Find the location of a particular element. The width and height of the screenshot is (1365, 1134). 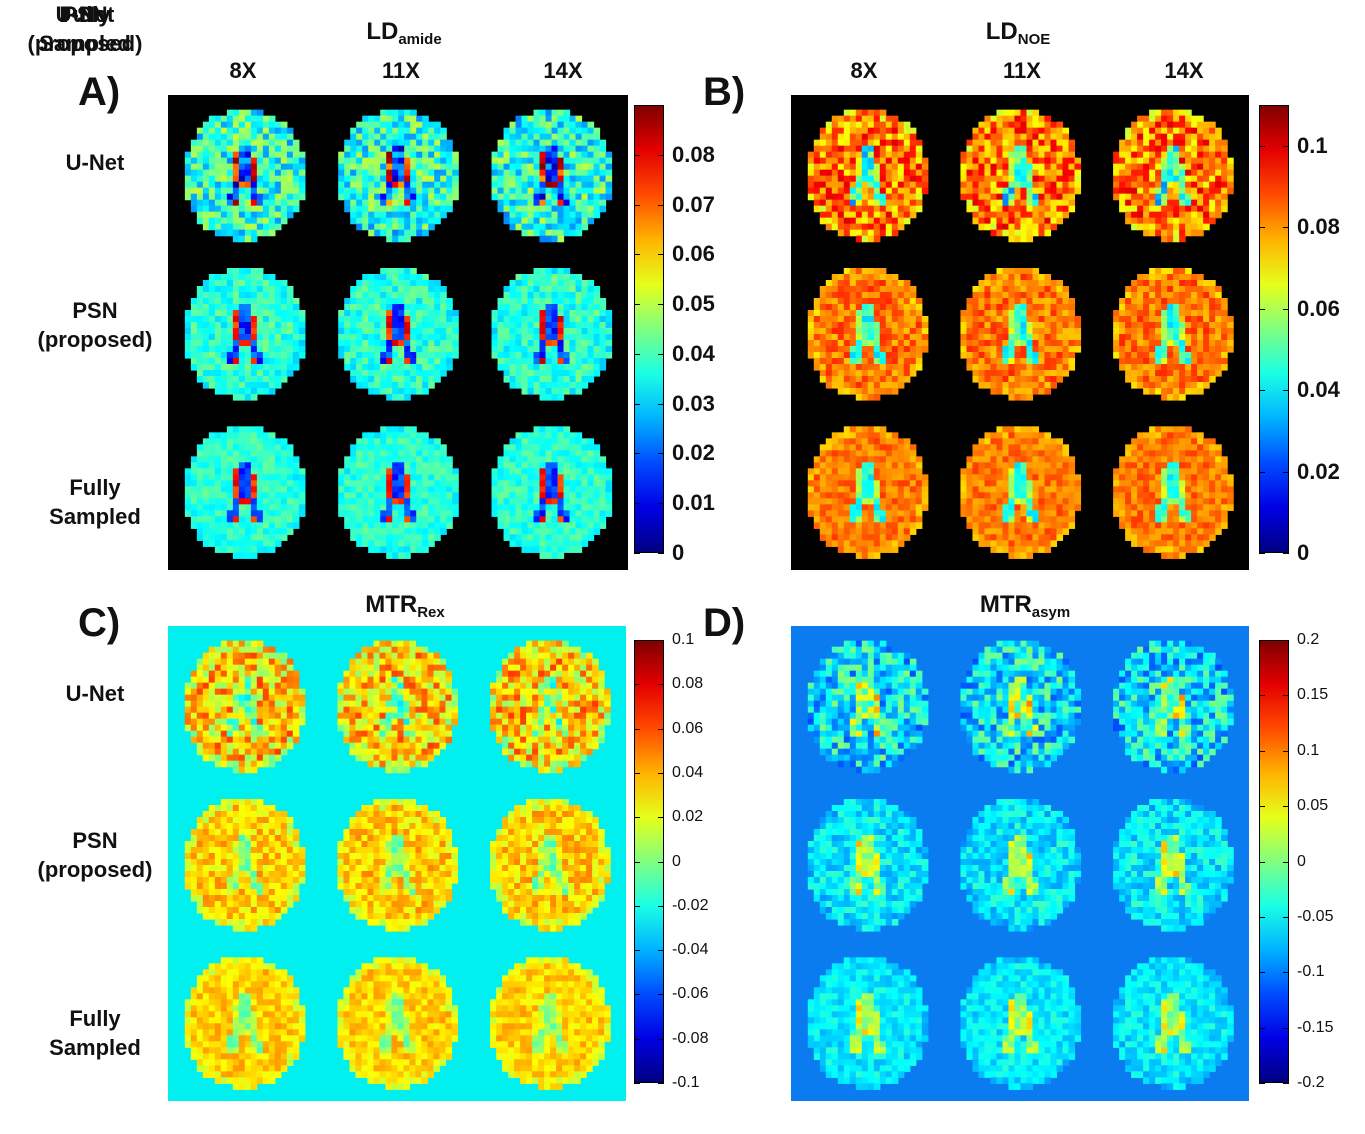

image-grid-c is located at coordinates (397, 863).